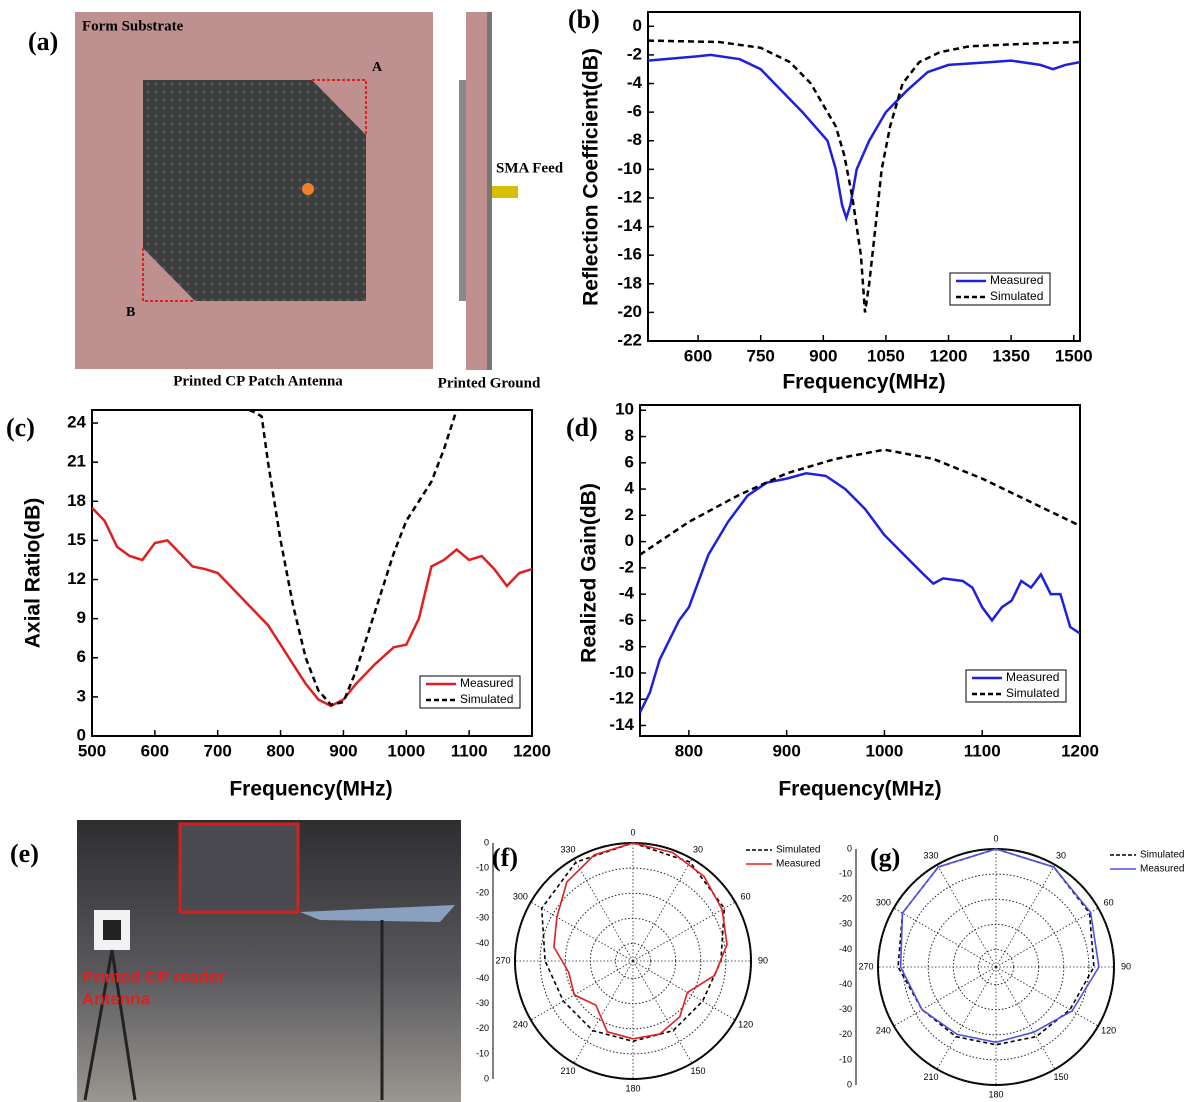  Describe the element at coordinates (634, 53) in the screenshot. I see `y-tick-label: -2` at that location.